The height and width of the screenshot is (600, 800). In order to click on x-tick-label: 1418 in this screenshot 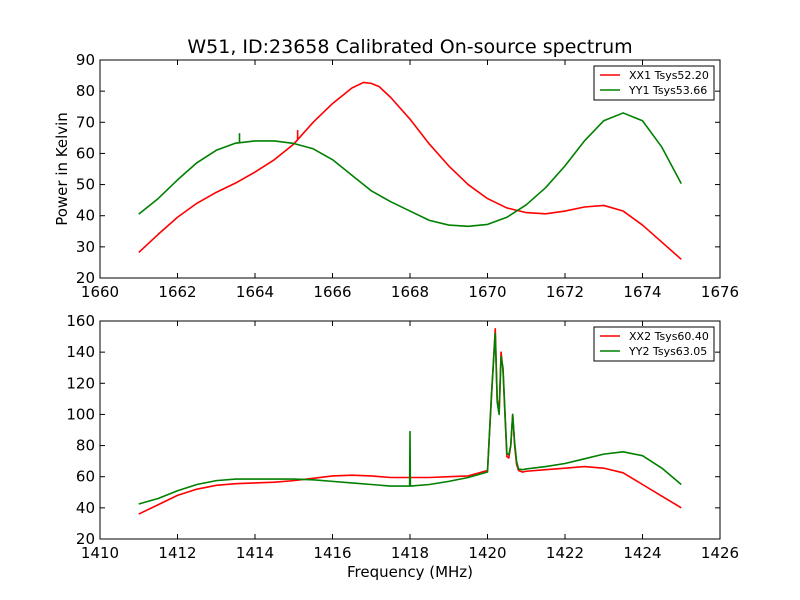, I will do `click(410, 553)`.